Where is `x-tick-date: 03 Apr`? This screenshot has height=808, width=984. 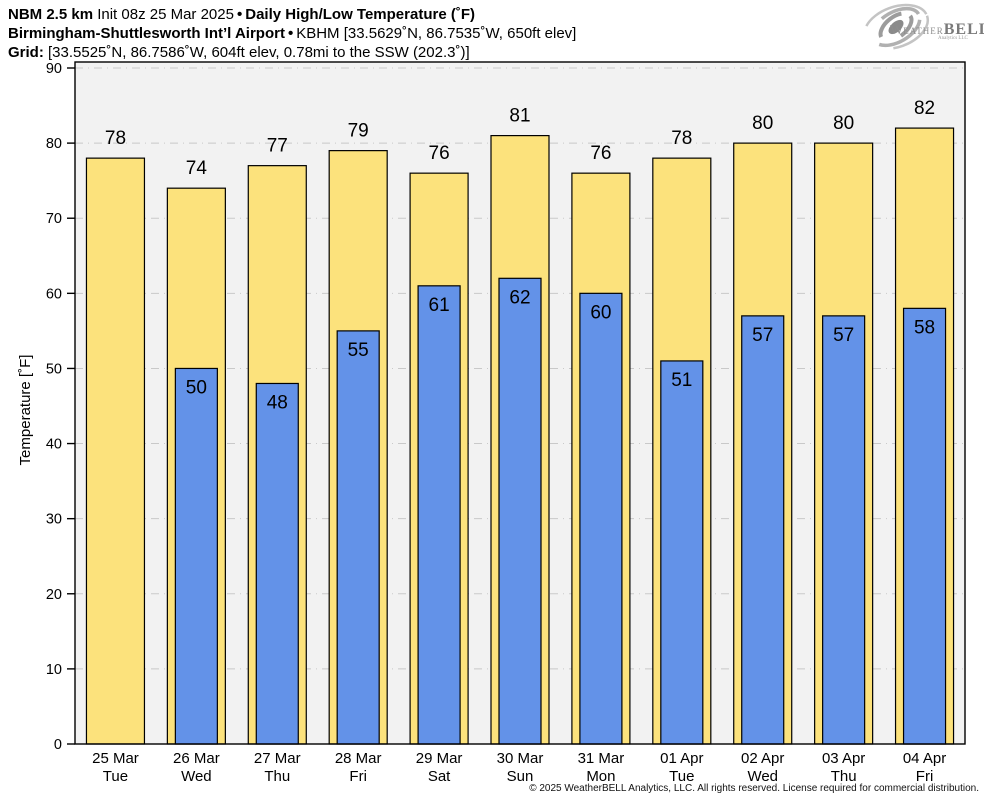 x-tick-date: 03 Apr is located at coordinates (843, 758).